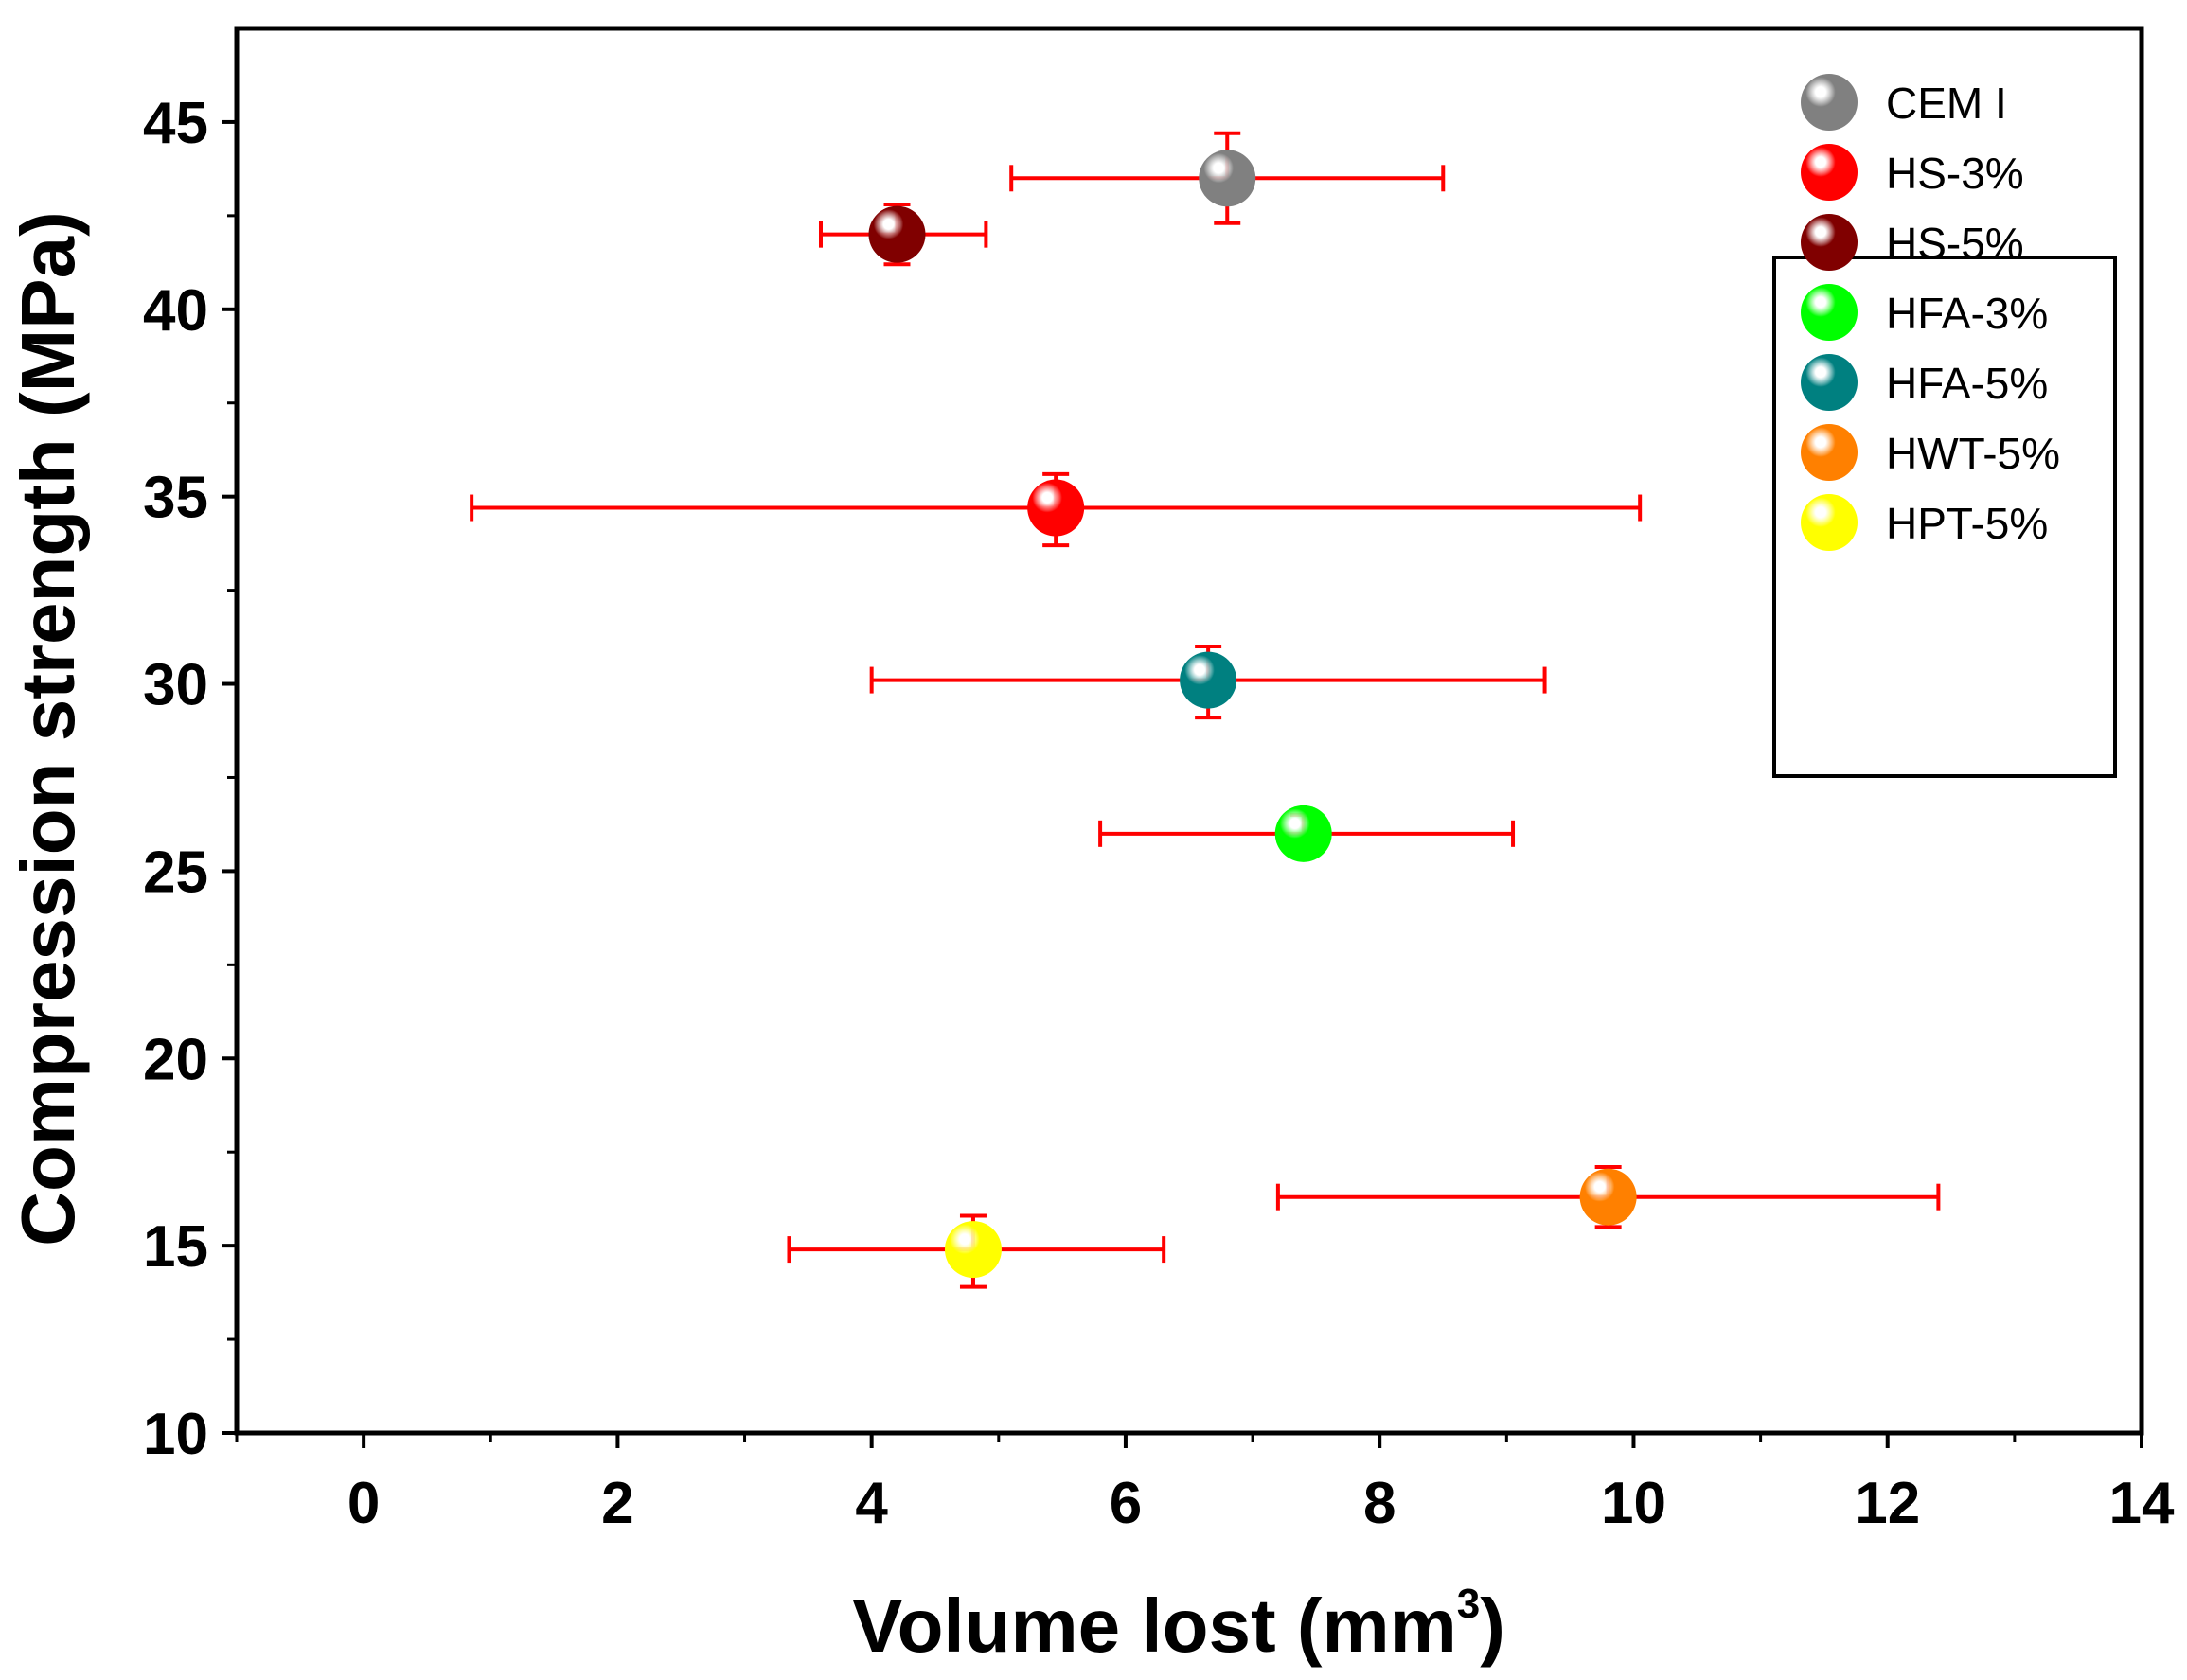  Describe the element at coordinates (1955, 173) in the screenshot. I see `legend-label: HS-3%` at that location.